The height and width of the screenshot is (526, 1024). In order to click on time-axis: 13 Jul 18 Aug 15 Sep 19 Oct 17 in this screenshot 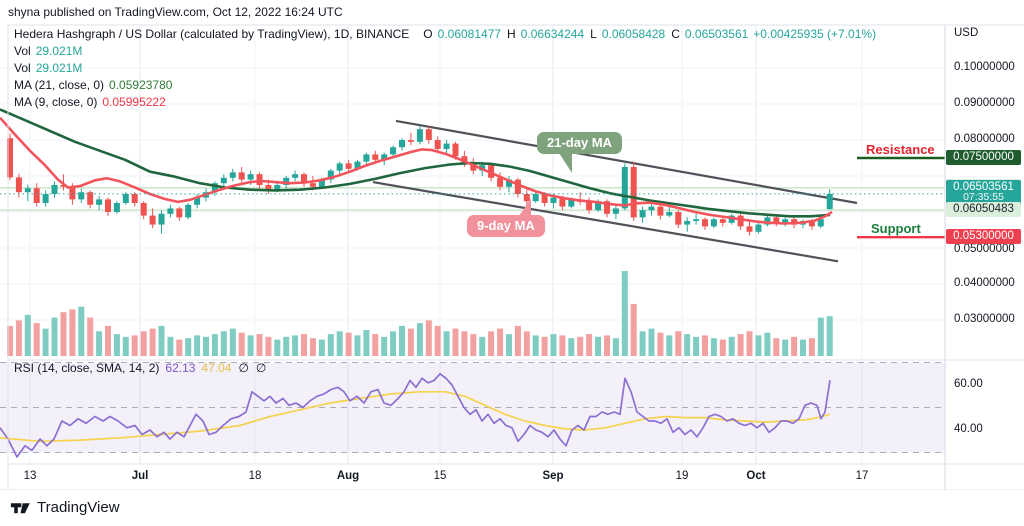, I will do `click(472, 477)`.